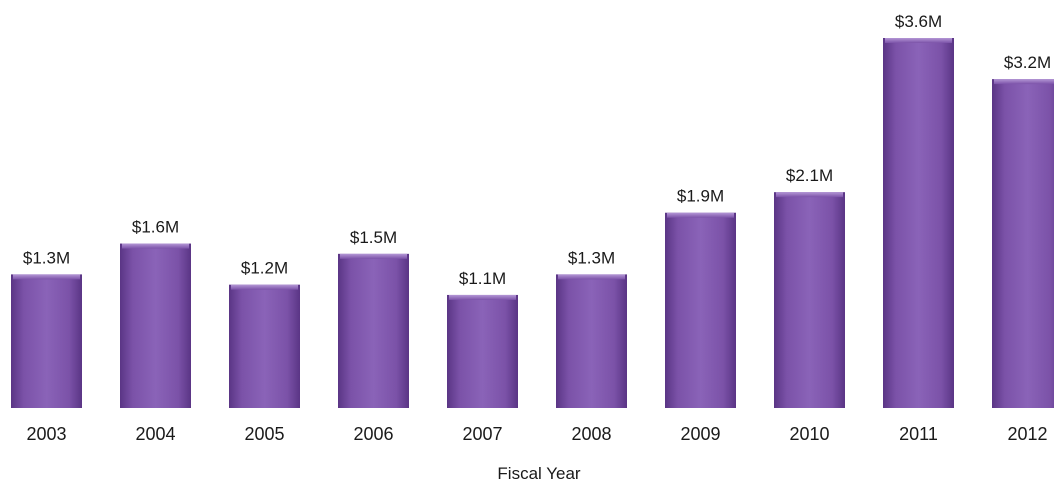 Image resolution: width=1054 pixels, height=485 pixels. What do you see at coordinates (373, 434) in the screenshot?
I see `x-tick-label-2006: 2006` at bounding box center [373, 434].